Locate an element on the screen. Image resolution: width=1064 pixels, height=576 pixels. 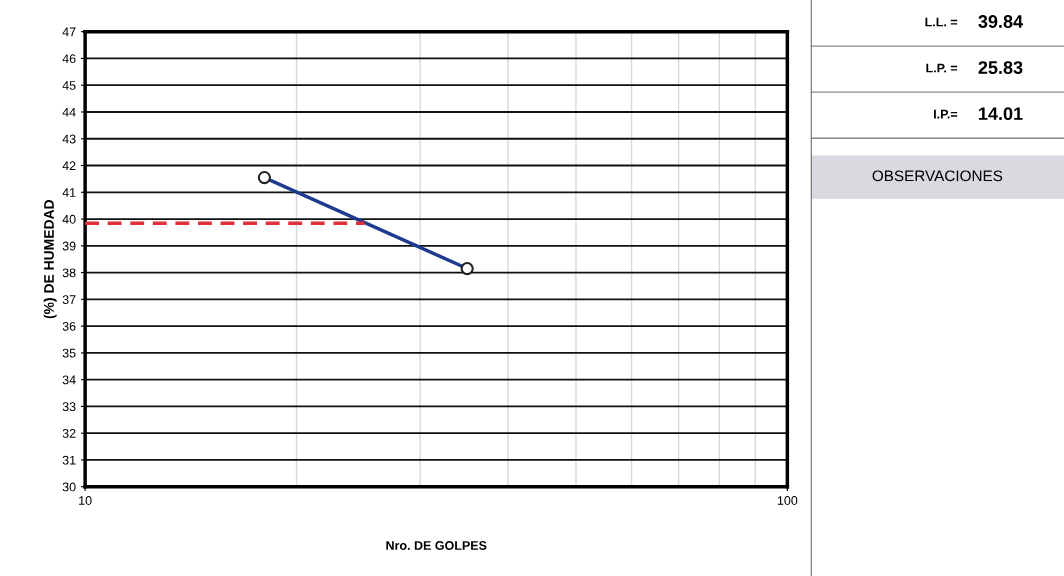
y-tick-label: 47 is located at coordinates (69, 32).